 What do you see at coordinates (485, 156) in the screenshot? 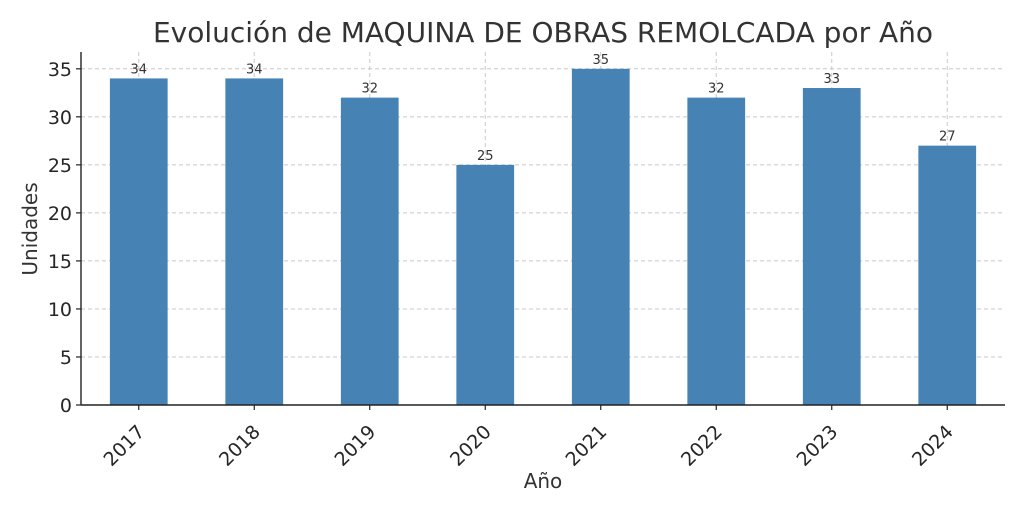
I see `data-label-2020: 25` at bounding box center [485, 156].